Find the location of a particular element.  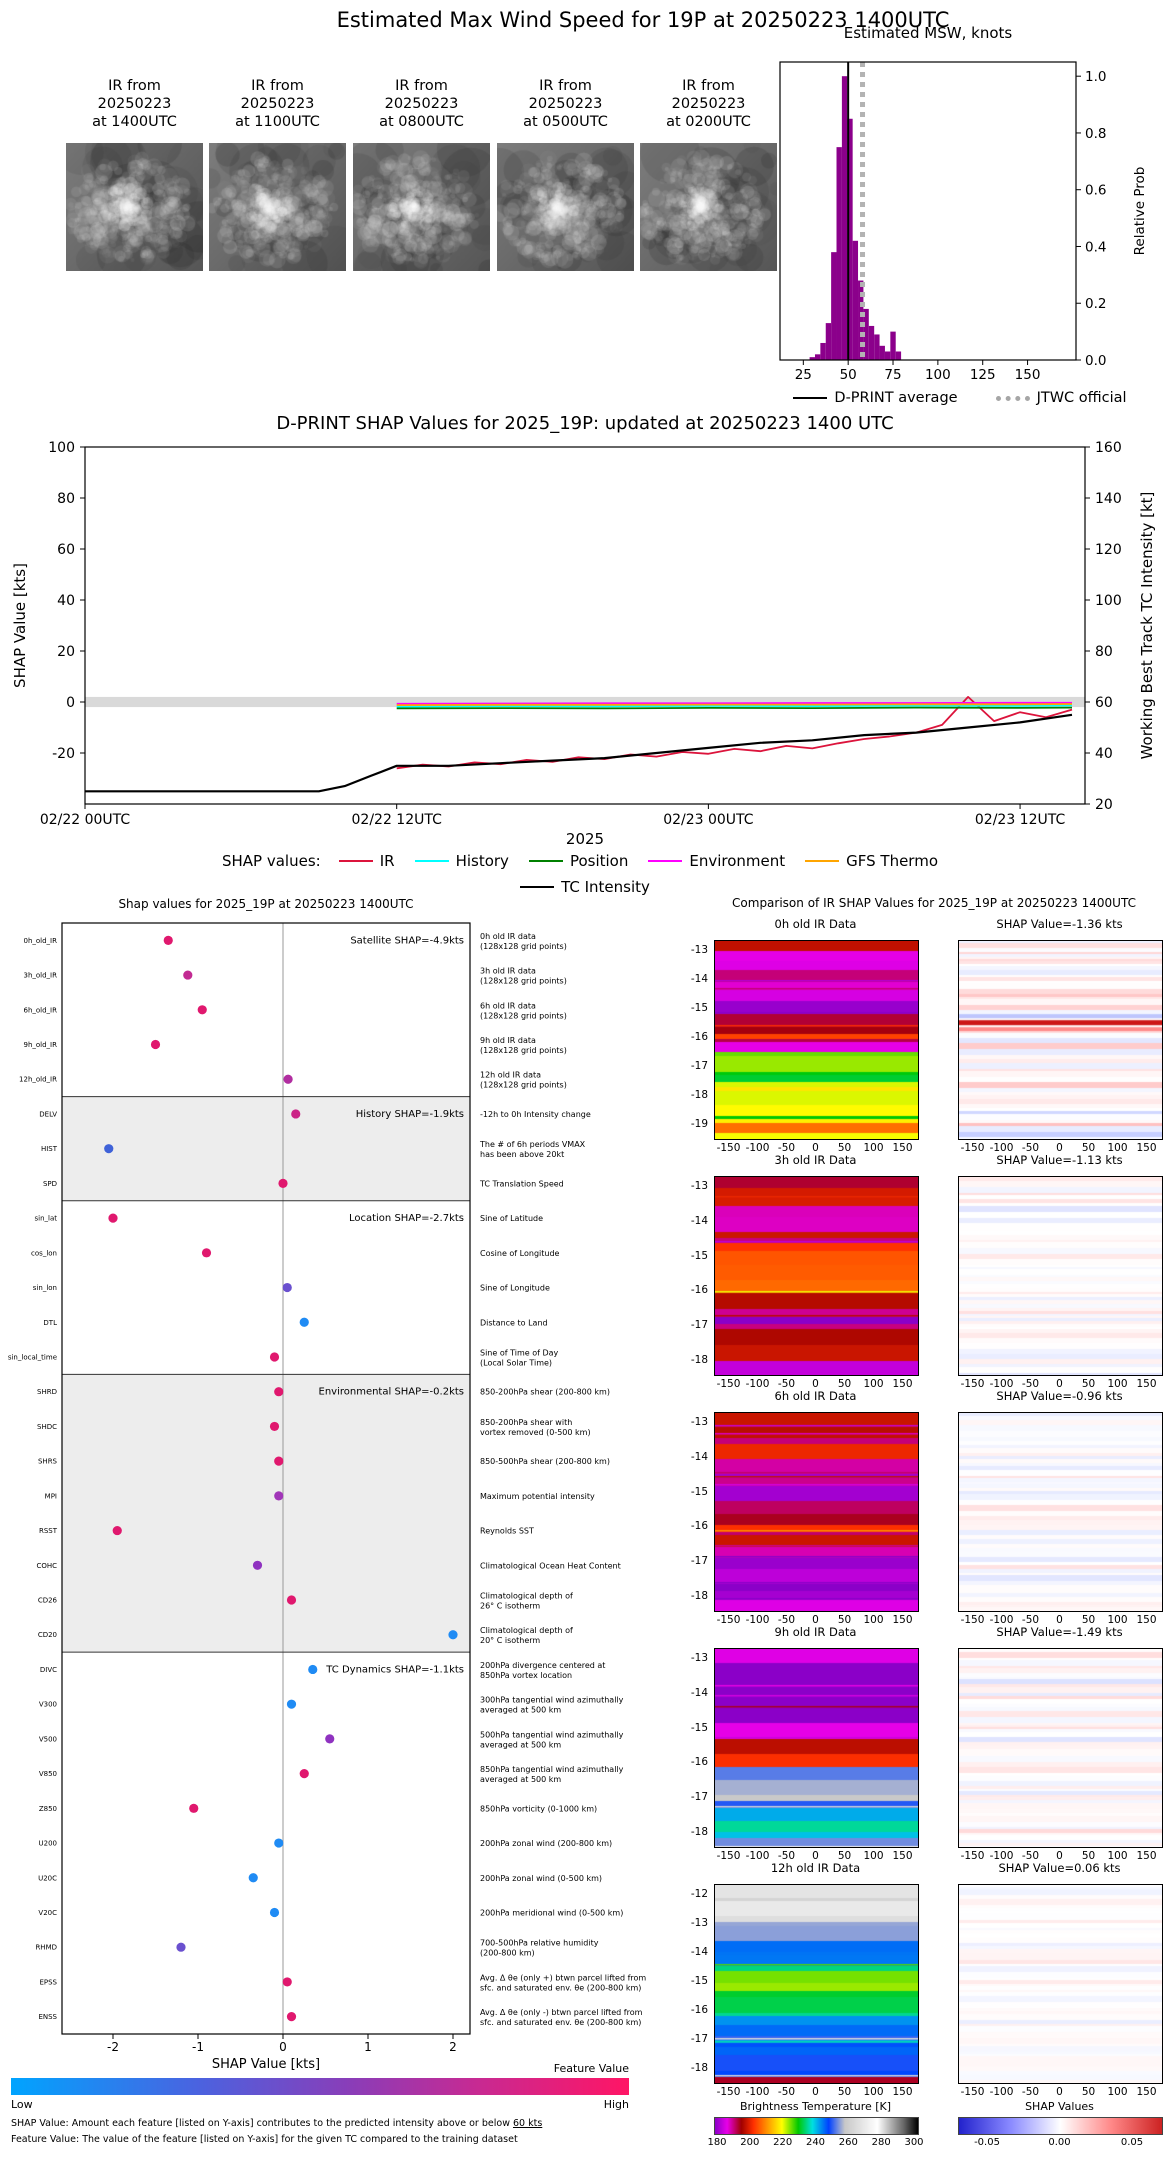

ir-panel-title: 3h old IR Data is located at coordinates (815, 1160).